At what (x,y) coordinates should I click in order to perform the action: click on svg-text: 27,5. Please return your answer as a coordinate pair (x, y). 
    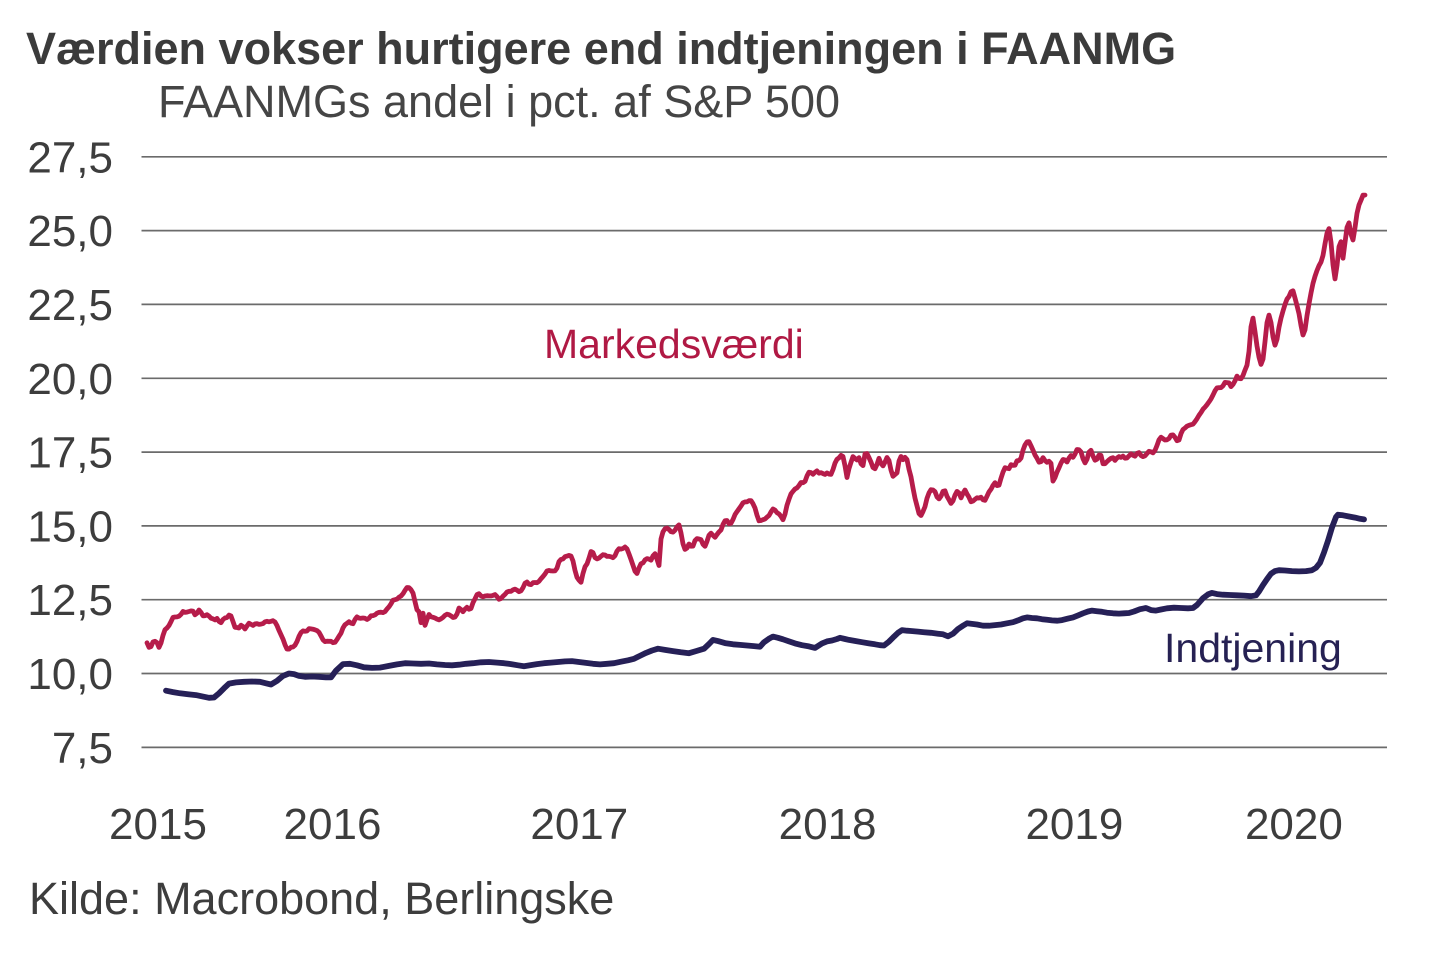
    Looking at the image, I should click on (70, 157).